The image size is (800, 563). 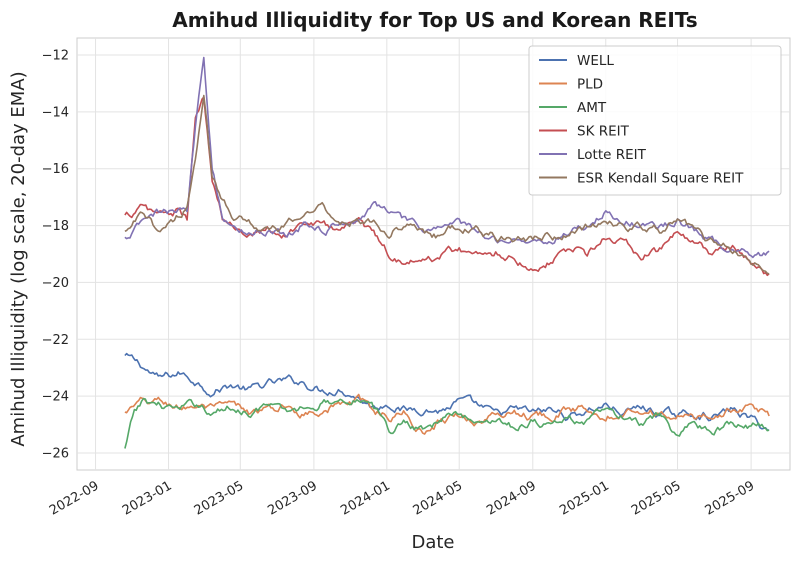 What do you see at coordinates (612, 155) in the screenshot?
I see `legend-label: Lotte REIT` at bounding box center [612, 155].